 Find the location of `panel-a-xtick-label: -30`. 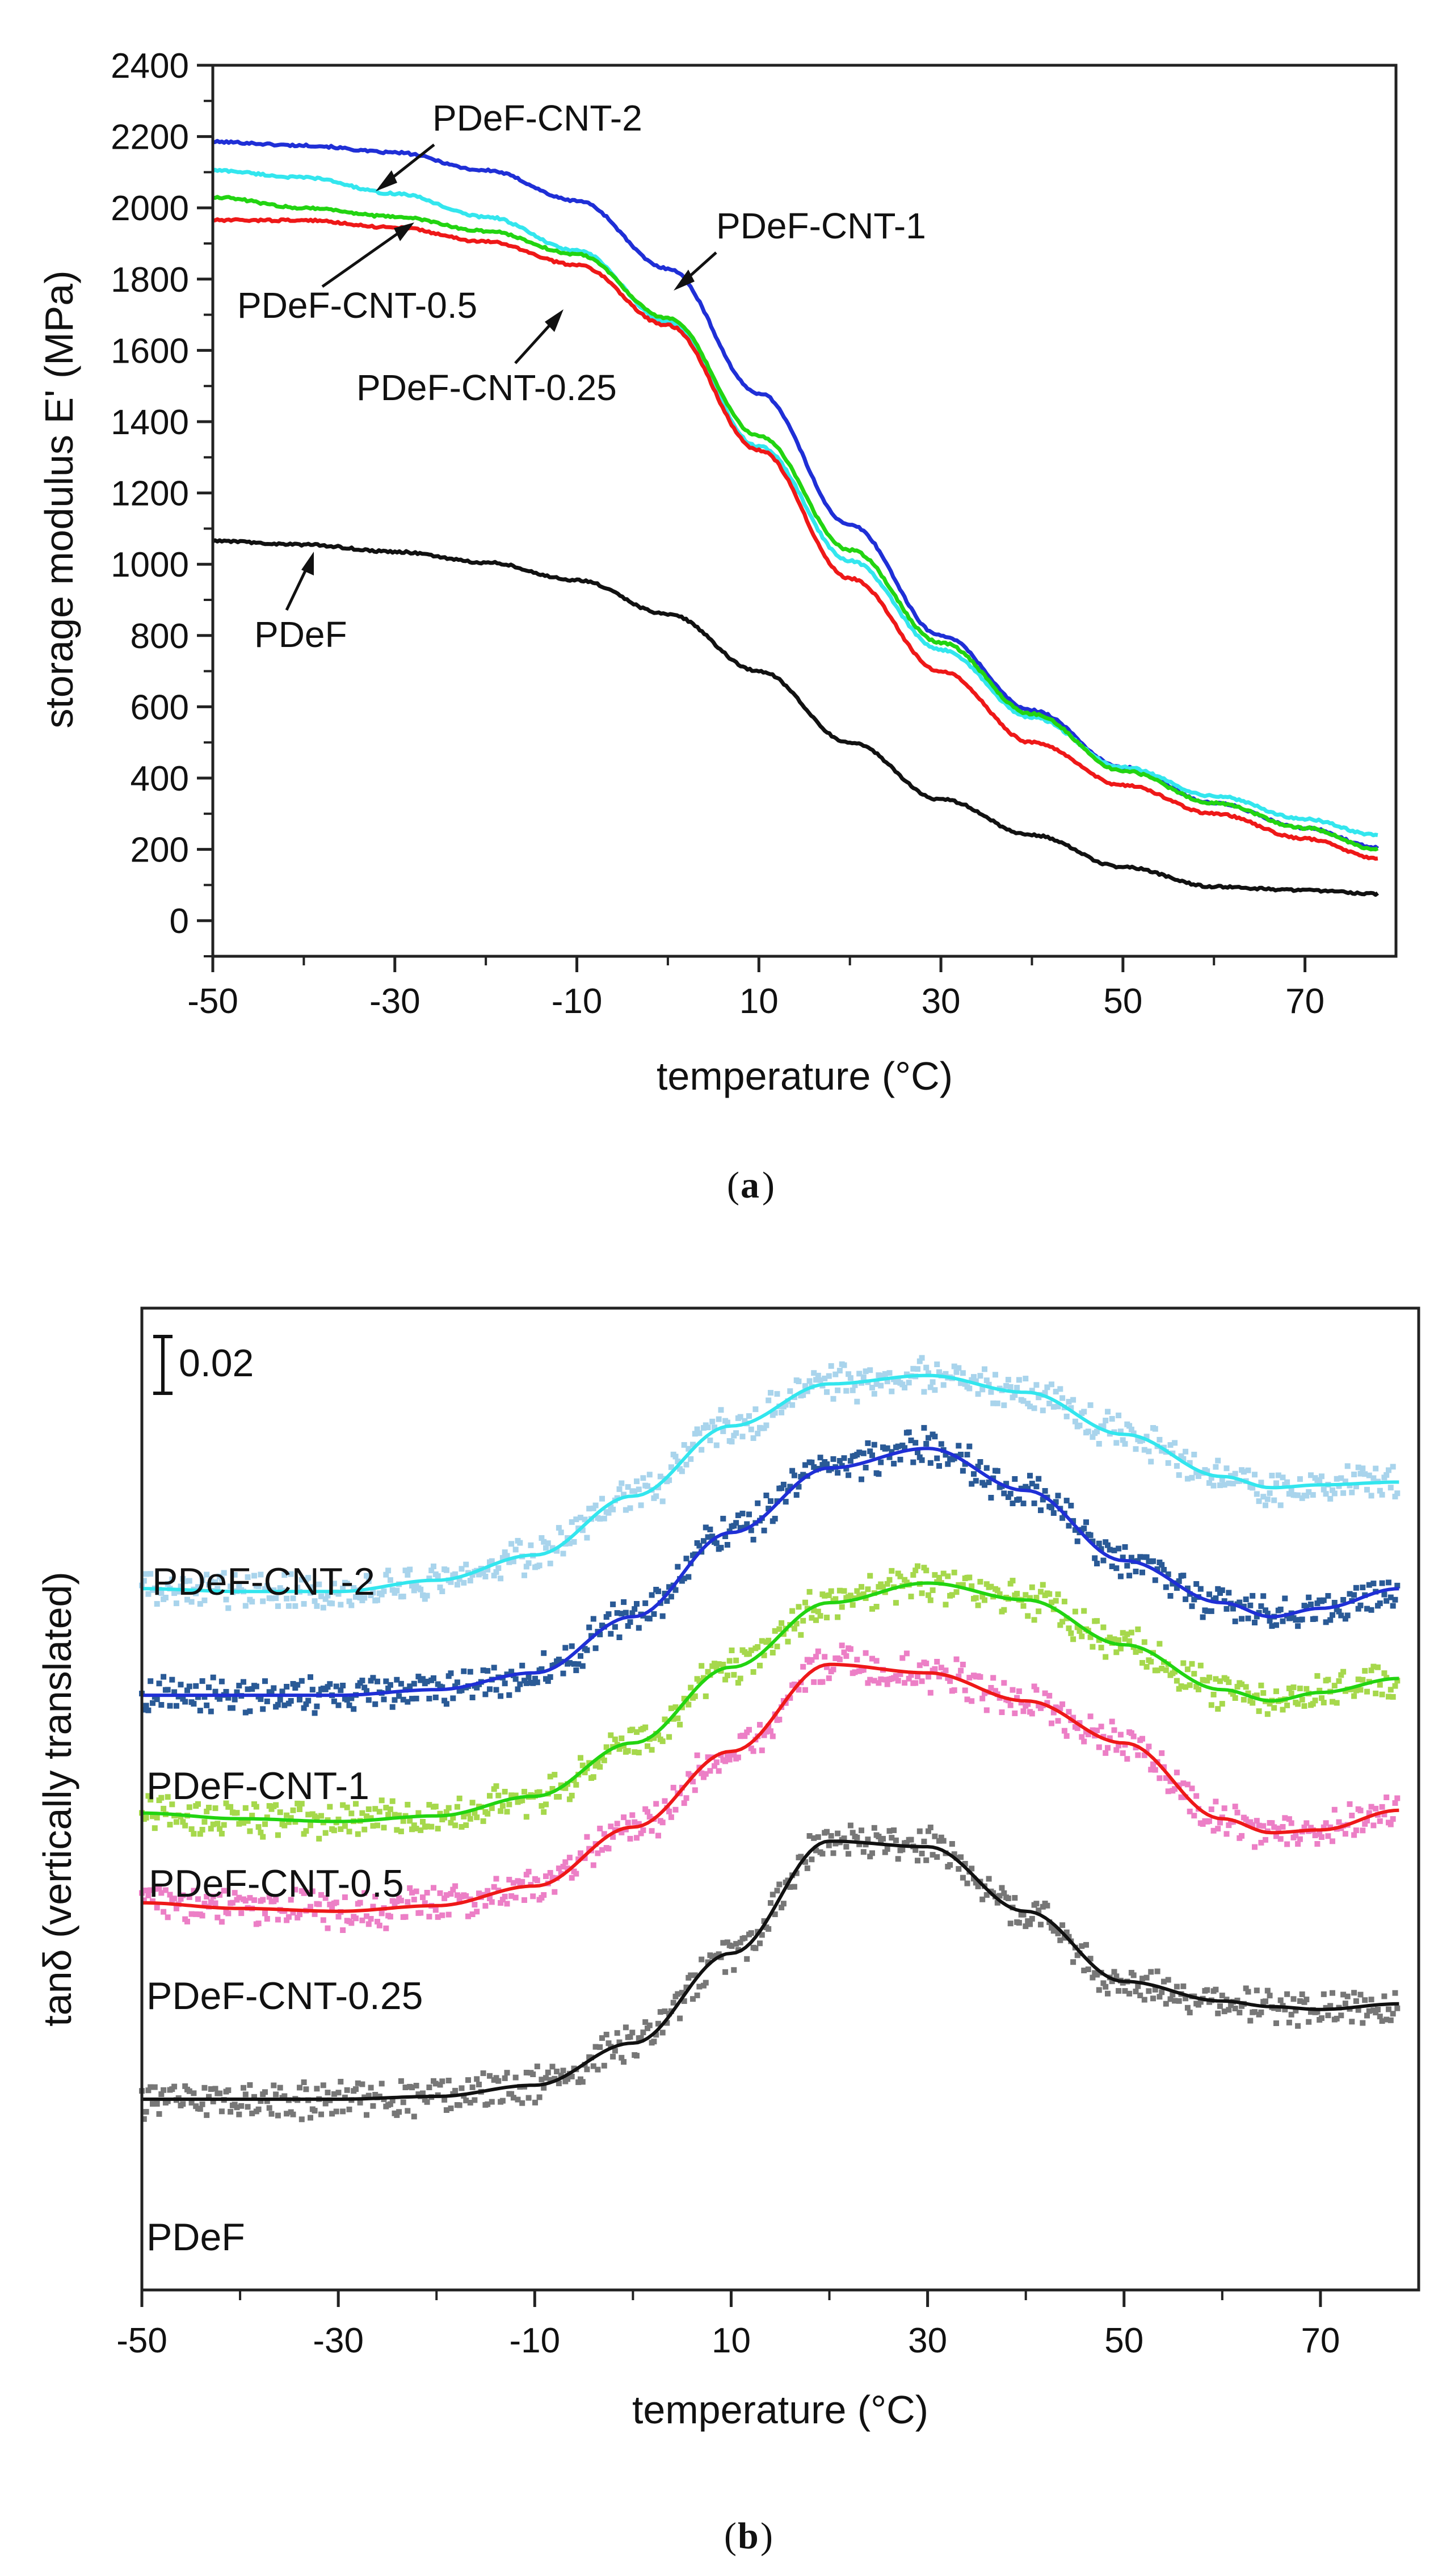

panel-a-xtick-label: -30 is located at coordinates (394, 1001).